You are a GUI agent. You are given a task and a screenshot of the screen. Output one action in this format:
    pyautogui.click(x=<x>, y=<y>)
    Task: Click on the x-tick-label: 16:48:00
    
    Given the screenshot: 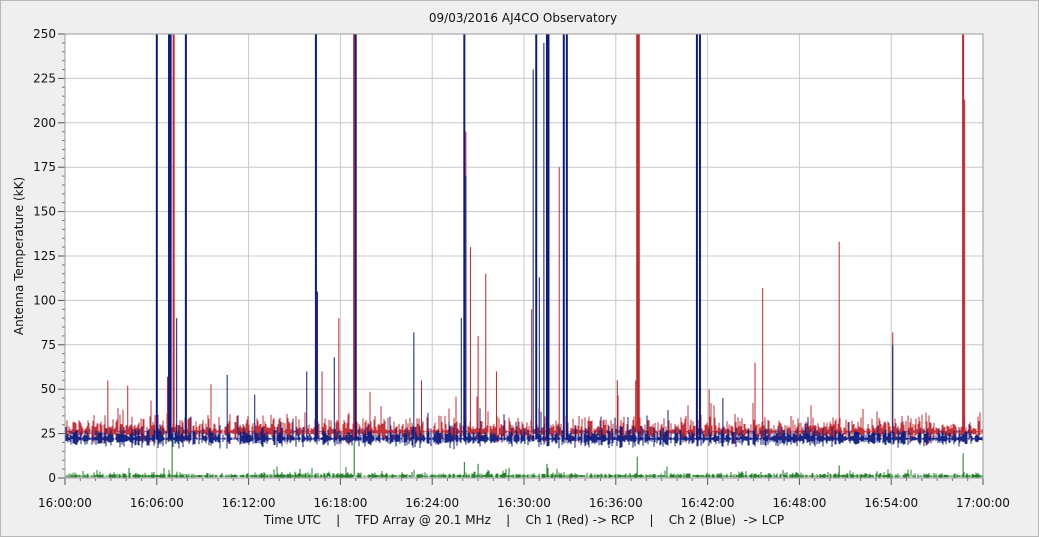 What is the action you would take?
    pyautogui.click(x=799, y=503)
    